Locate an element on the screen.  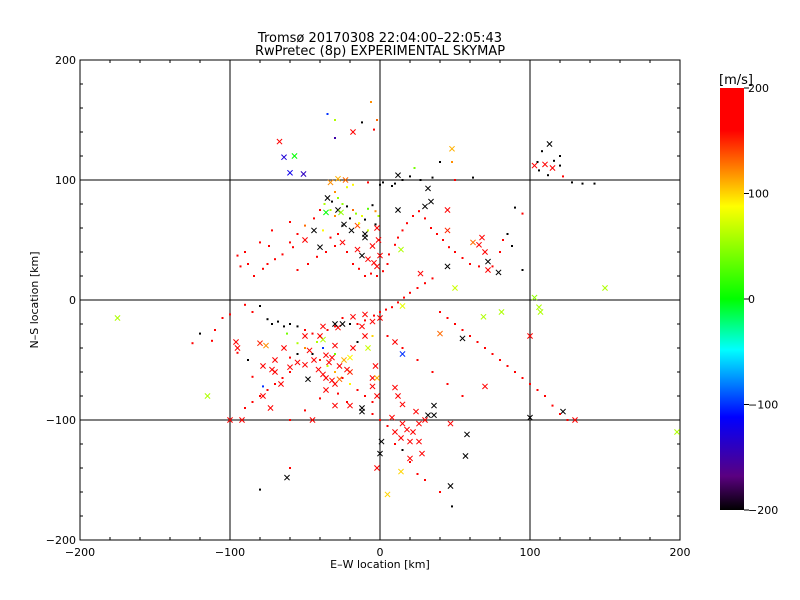
chart-subtitle: RwPretec (8p) EXPERIMENTAL SKYMAP is located at coordinates (380, 51).